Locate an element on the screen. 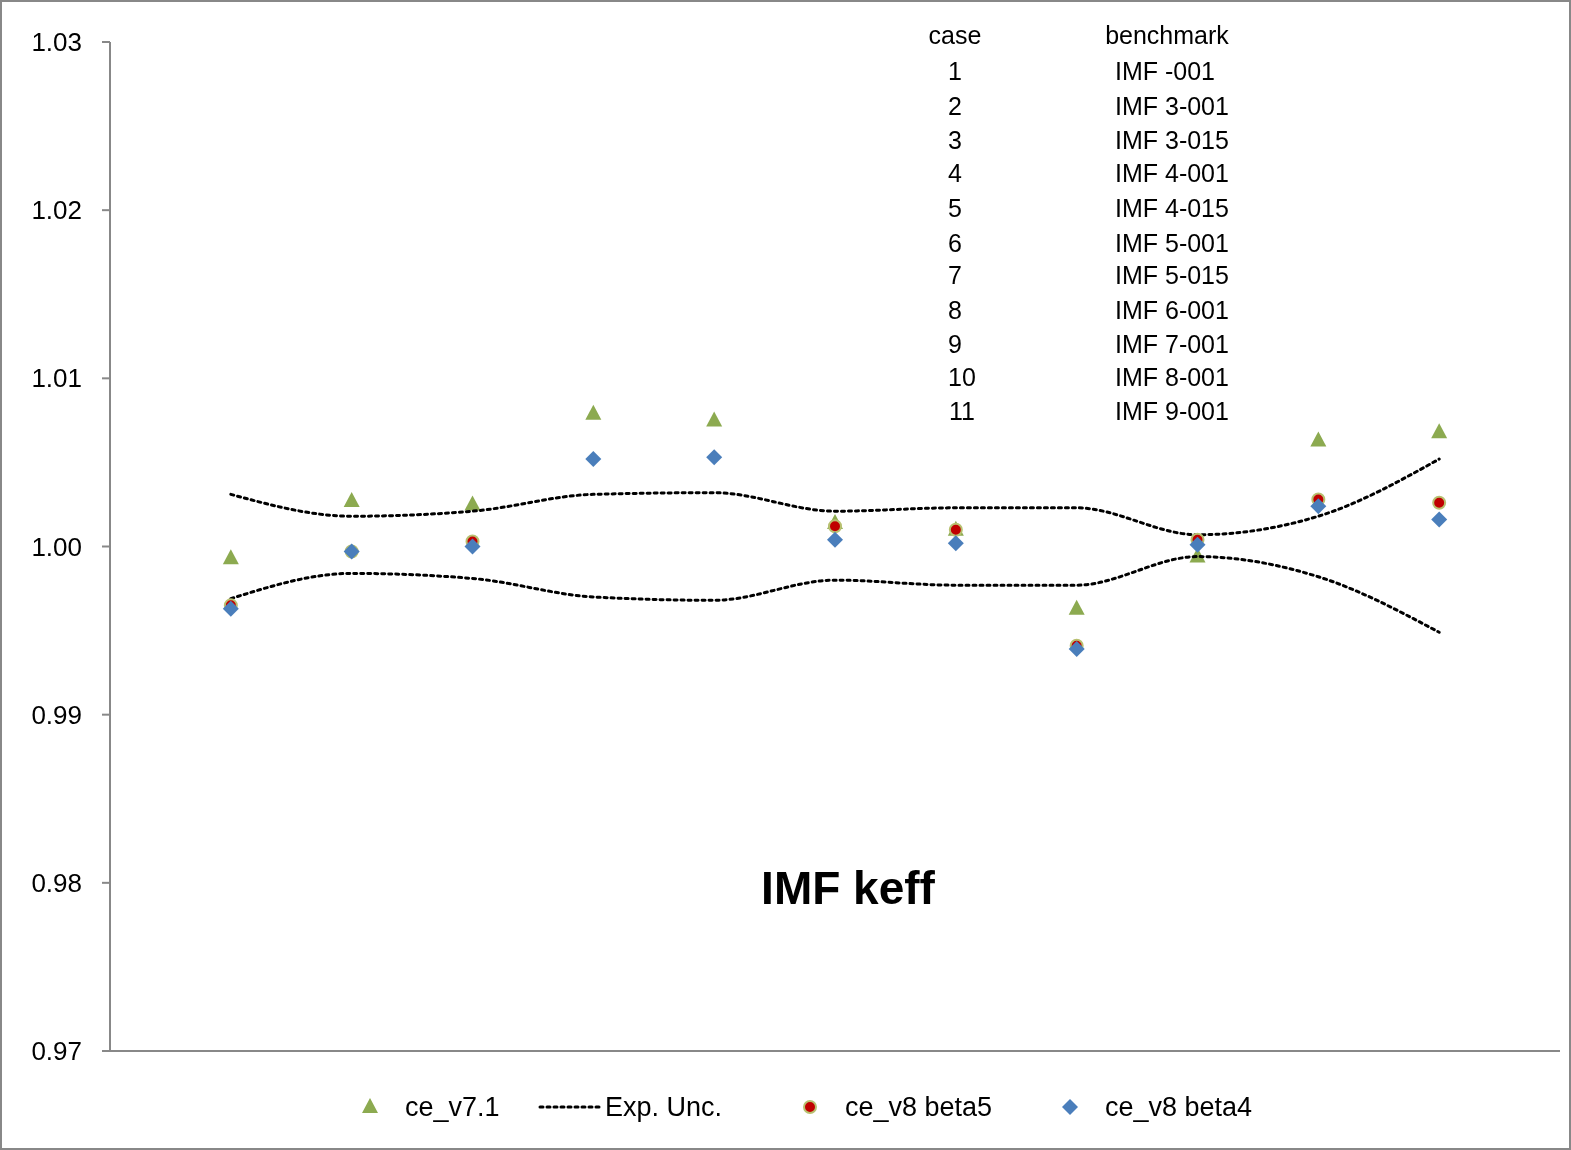 The width and height of the screenshot is (1571, 1150). annotation: 11 is located at coordinates (962, 410).